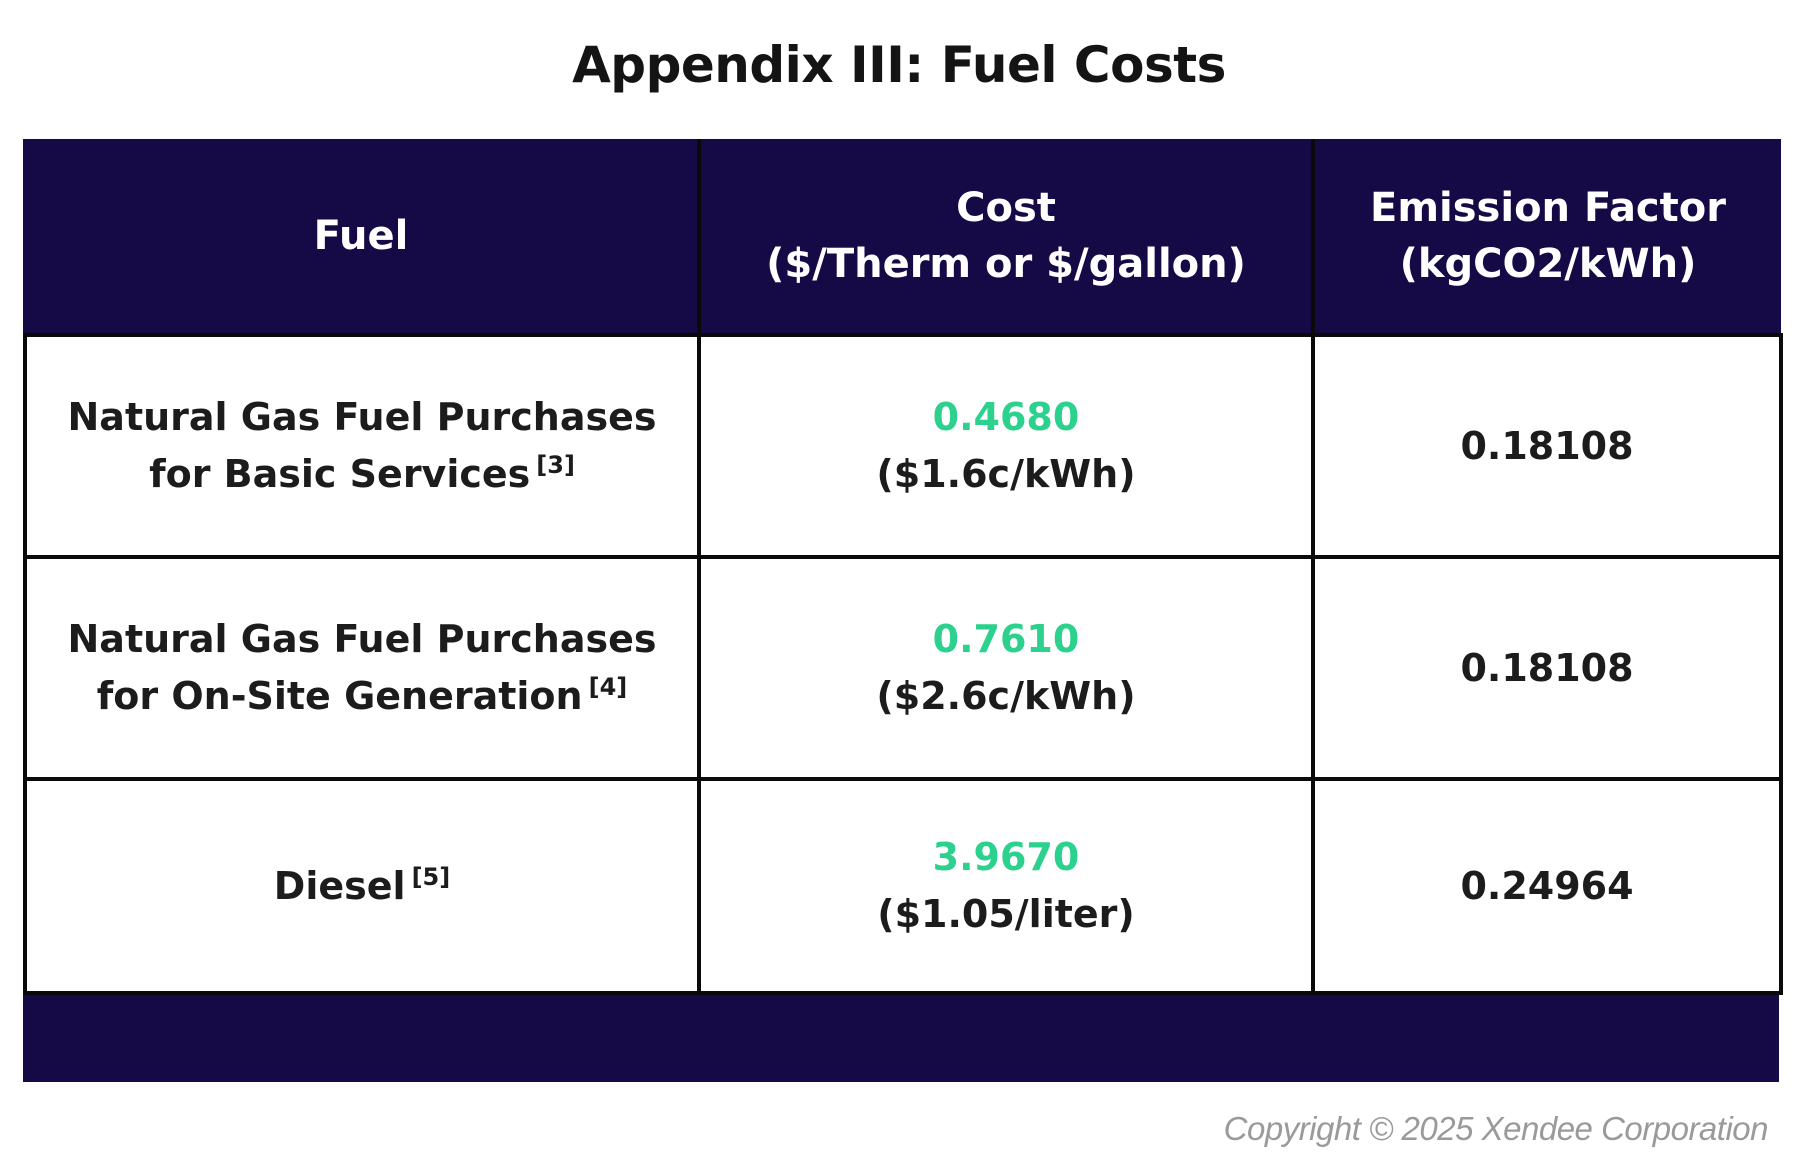  I want to click on cost-value: 0.4680, so click(1006, 417).